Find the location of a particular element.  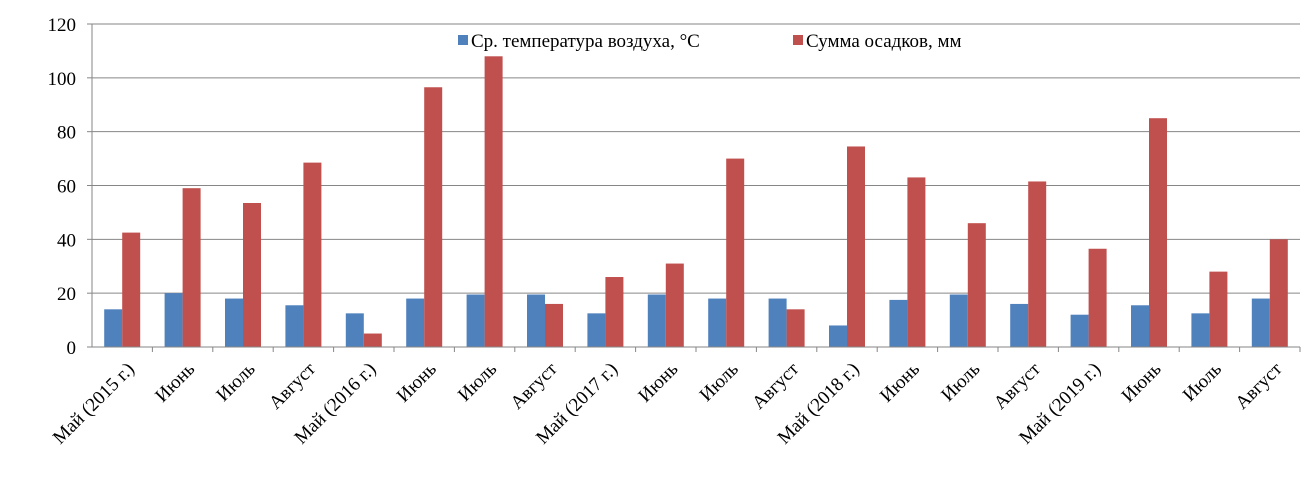

y-tick-label: 0 is located at coordinates (72, 348).